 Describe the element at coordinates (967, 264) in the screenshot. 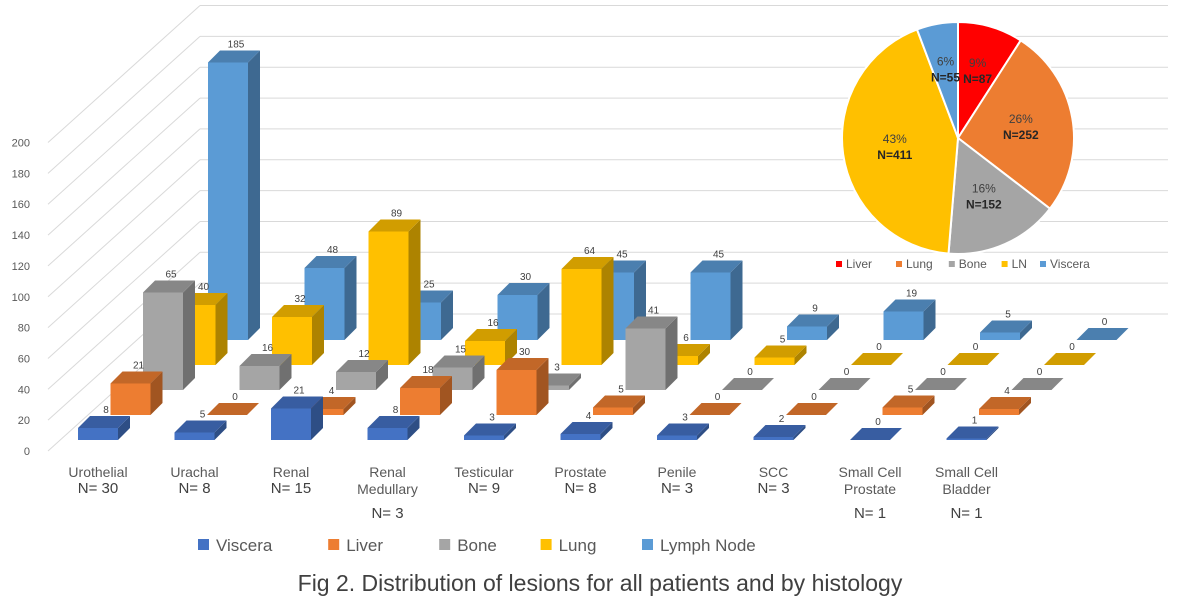

I see `pie-legend-item: Bone` at that location.